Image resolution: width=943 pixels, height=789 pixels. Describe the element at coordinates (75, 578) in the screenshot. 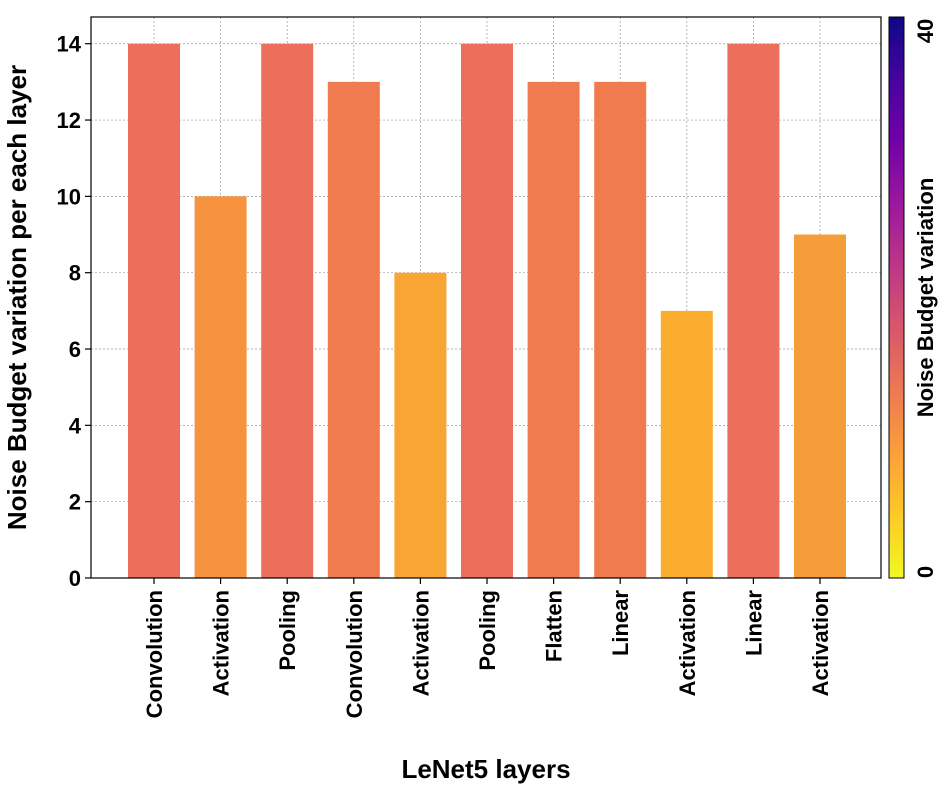

I see `y-tick-label: 0` at that location.